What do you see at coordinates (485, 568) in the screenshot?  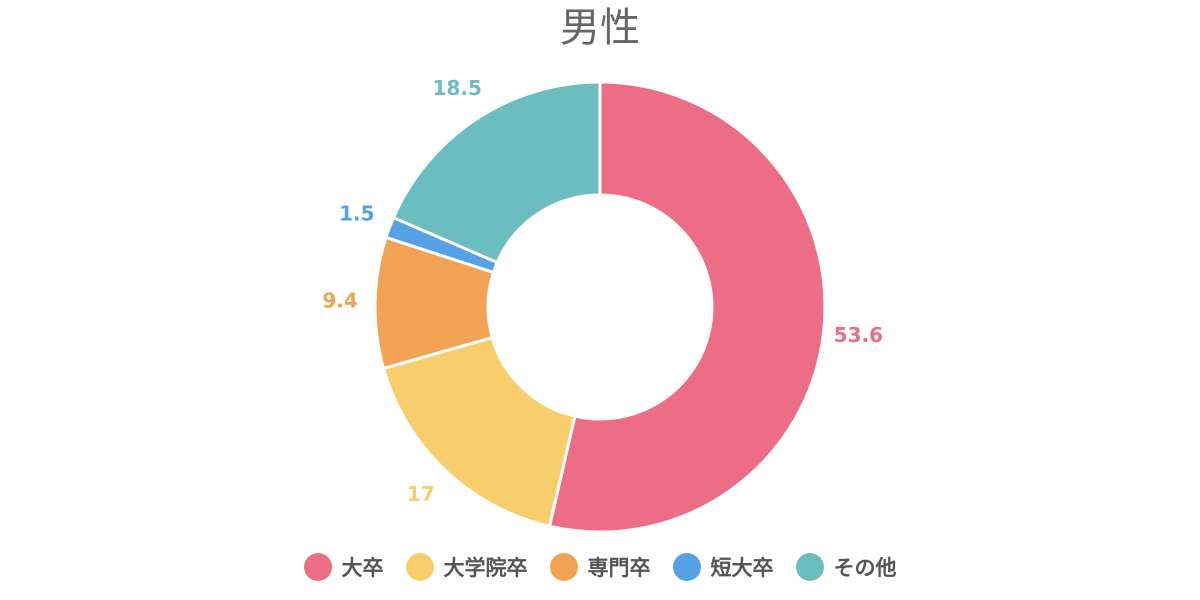 I see `legend-label-2: 大学院卒` at bounding box center [485, 568].